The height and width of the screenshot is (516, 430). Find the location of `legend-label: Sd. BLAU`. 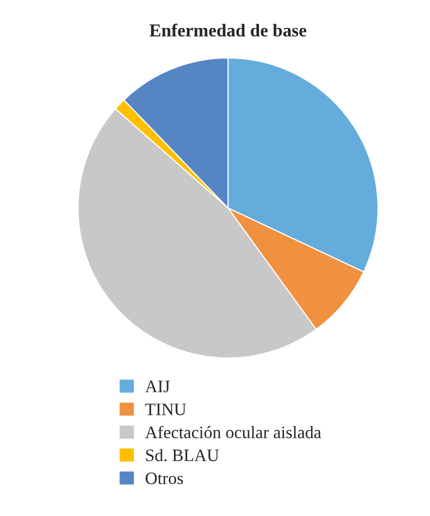

legend-label: Sd. BLAU is located at coordinates (182, 455).